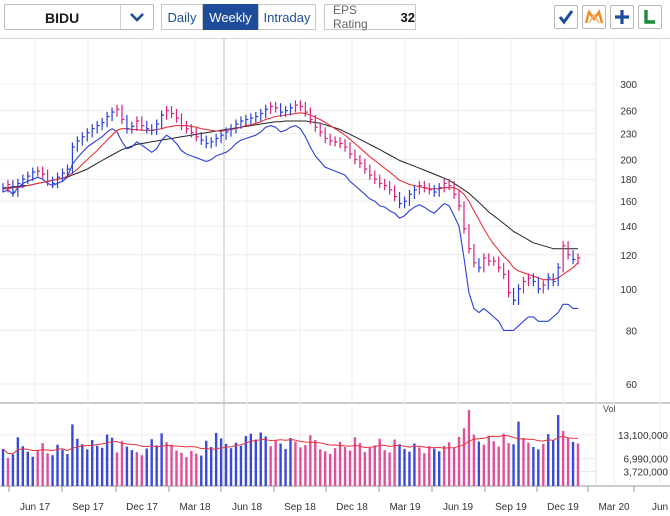  What do you see at coordinates (628, 135) in the screenshot?
I see `price-tick-label: 230` at bounding box center [628, 135].